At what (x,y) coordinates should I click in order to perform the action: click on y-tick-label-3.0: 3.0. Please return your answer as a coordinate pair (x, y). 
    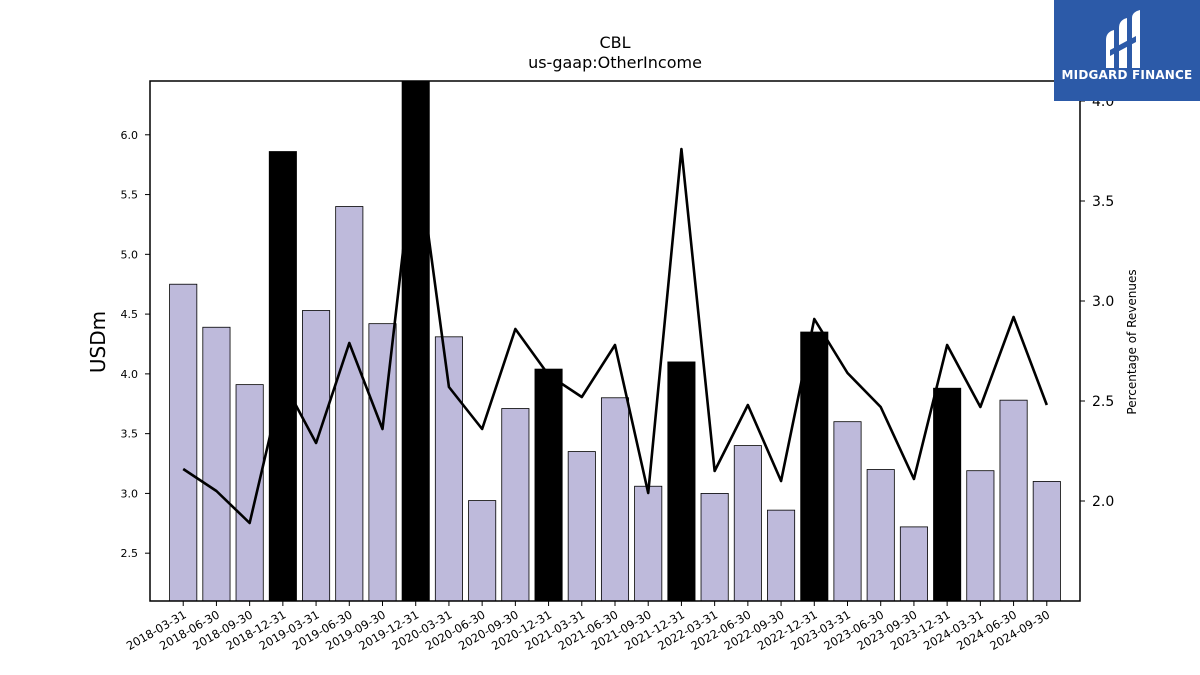
    Looking at the image, I should click on (130, 493).